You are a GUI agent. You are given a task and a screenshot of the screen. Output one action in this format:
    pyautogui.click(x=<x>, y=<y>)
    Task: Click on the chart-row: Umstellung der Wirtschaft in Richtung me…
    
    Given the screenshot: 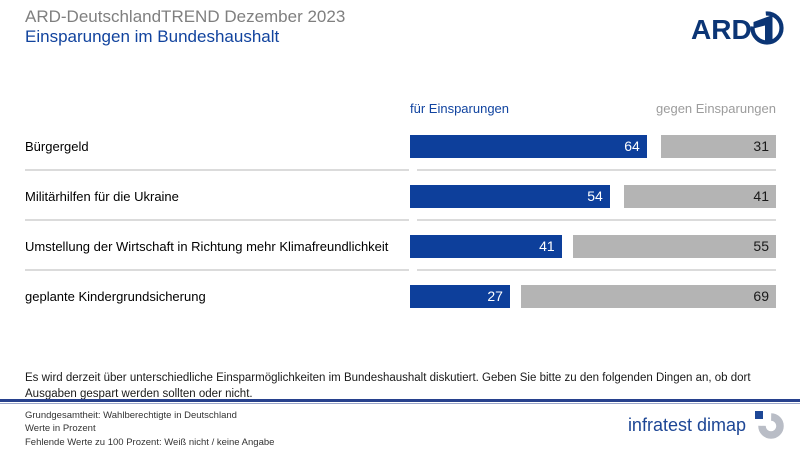 What is the action you would take?
    pyautogui.click(x=400, y=246)
    